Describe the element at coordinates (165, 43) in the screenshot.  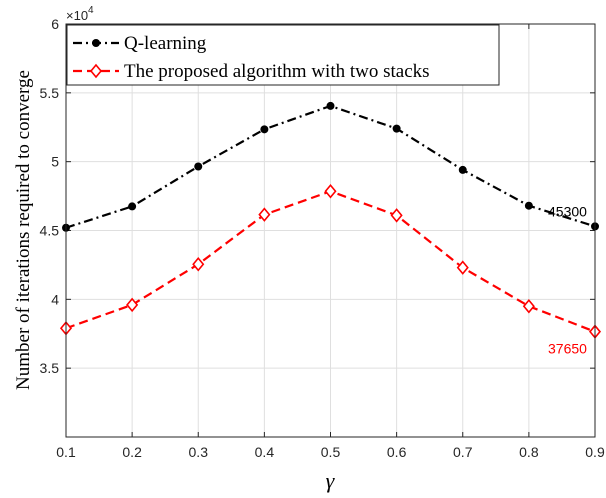
I see `legend-label-q-learning: Q-learning` at that location.